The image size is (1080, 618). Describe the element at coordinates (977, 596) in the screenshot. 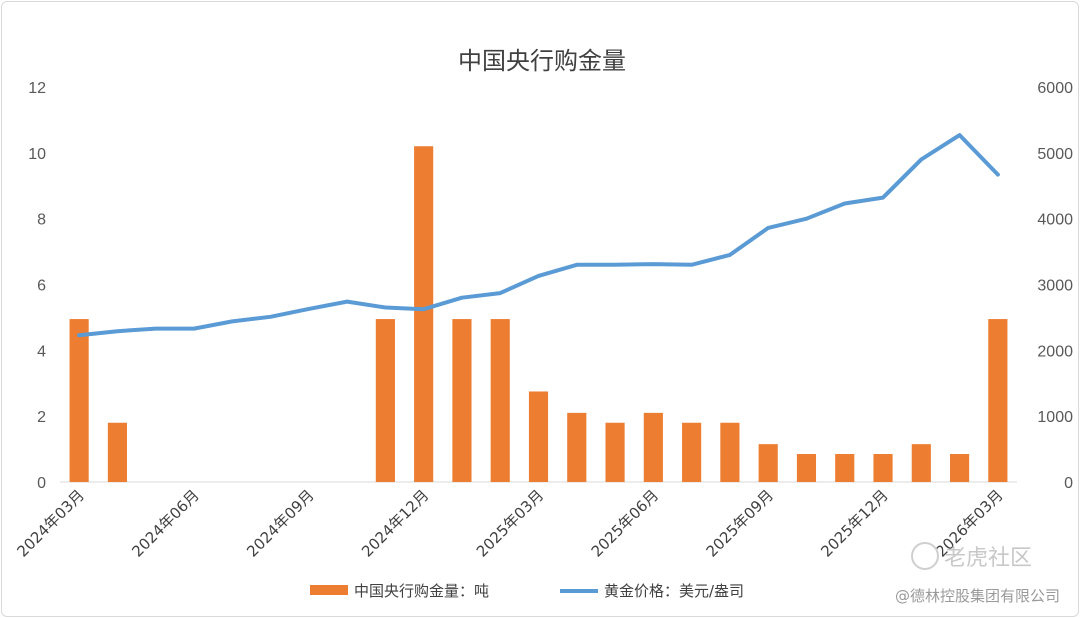

I see `watermark-author: @德林控股集团有限公司` at that location.